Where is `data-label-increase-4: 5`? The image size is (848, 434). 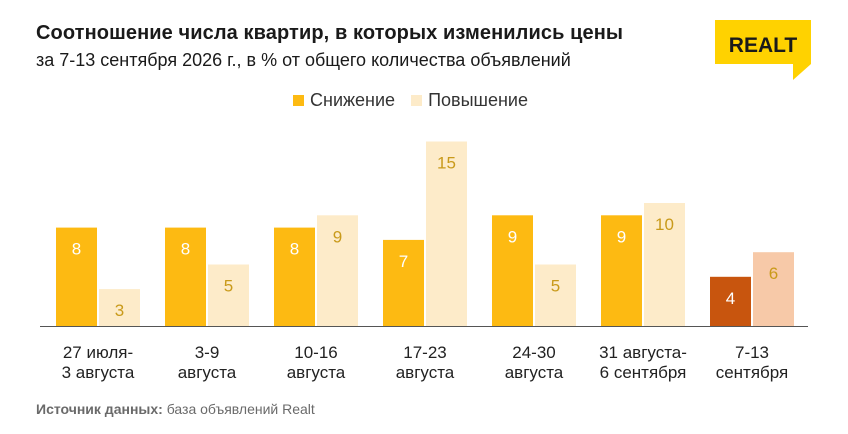
data-label-increase-4: 5 is located at coordinates (555, 286).